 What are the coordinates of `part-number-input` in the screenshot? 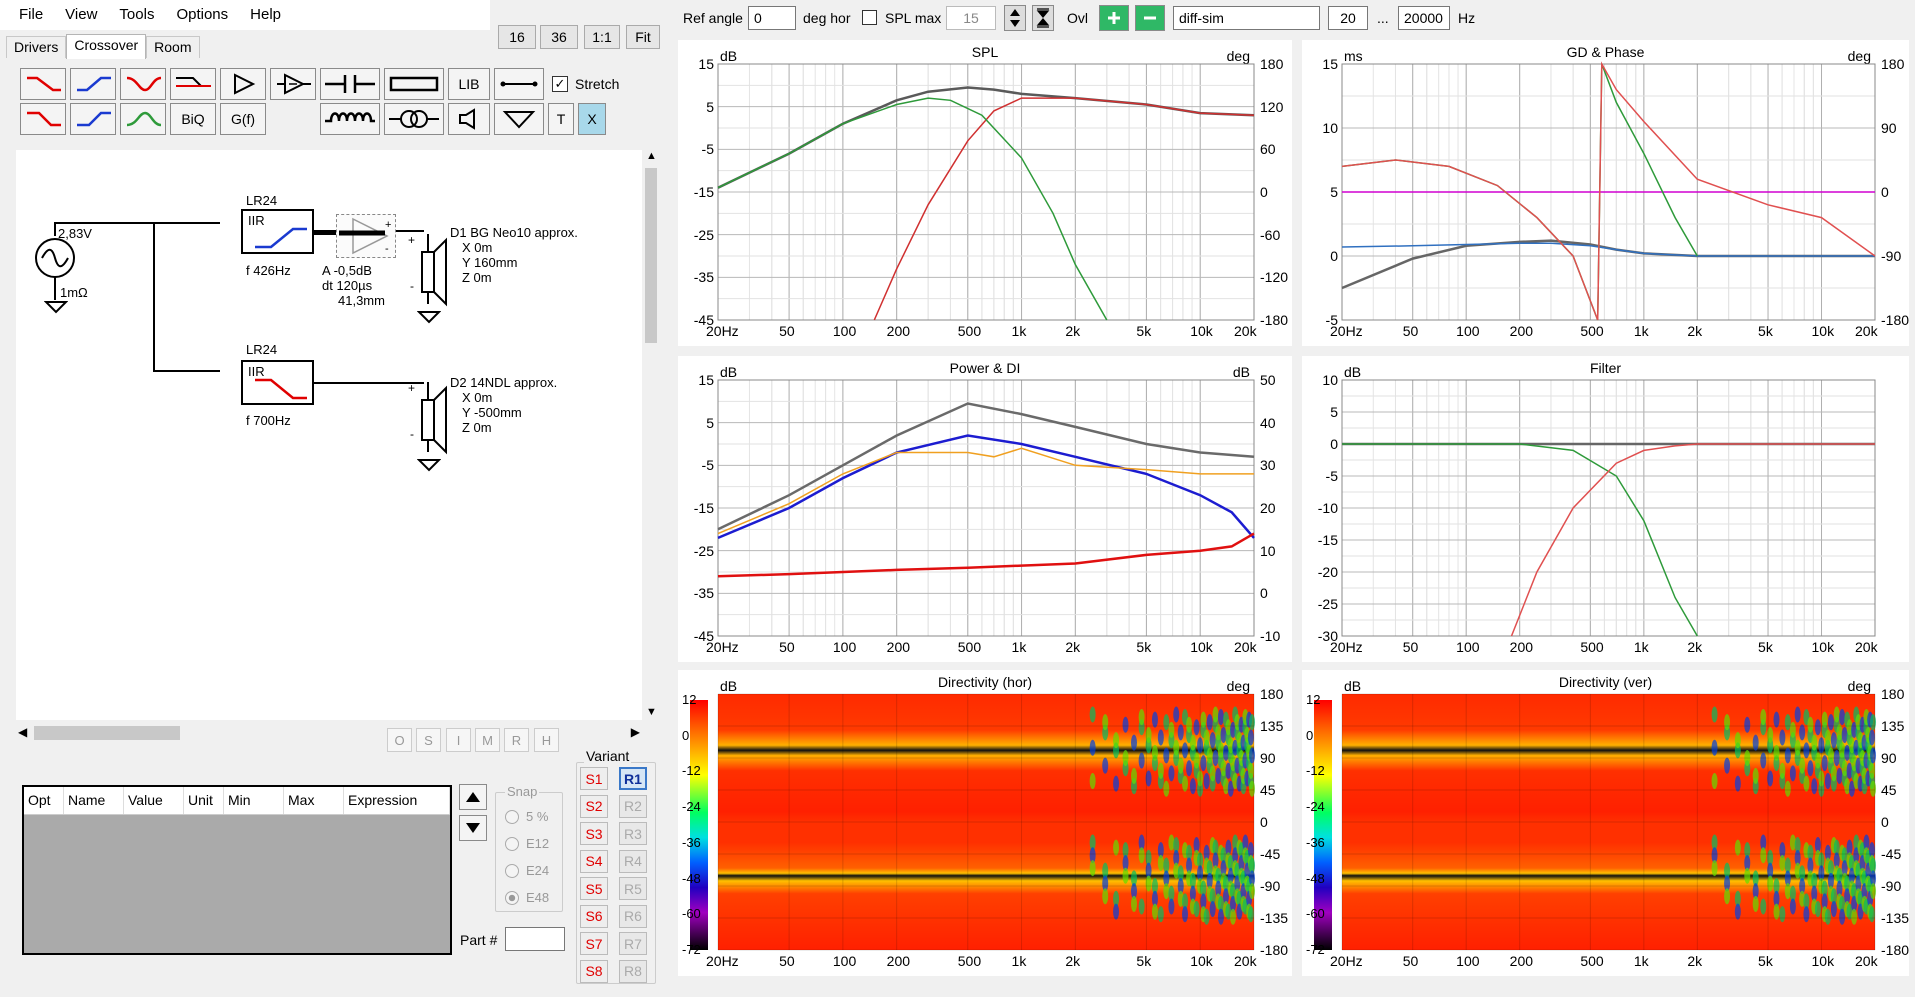 It's located at (535, 939).